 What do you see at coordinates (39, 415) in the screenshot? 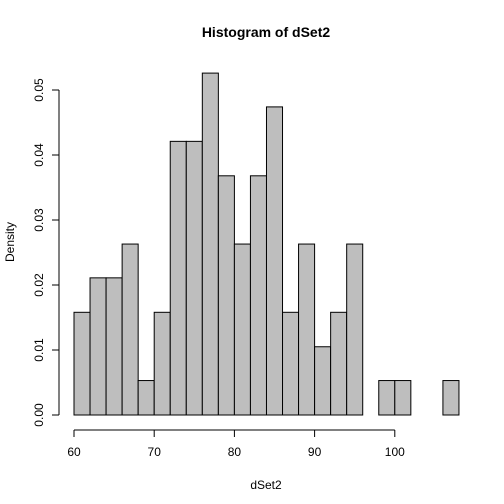
I see `y-tick-label-0: 0.00` at bounding box center [39, 415].